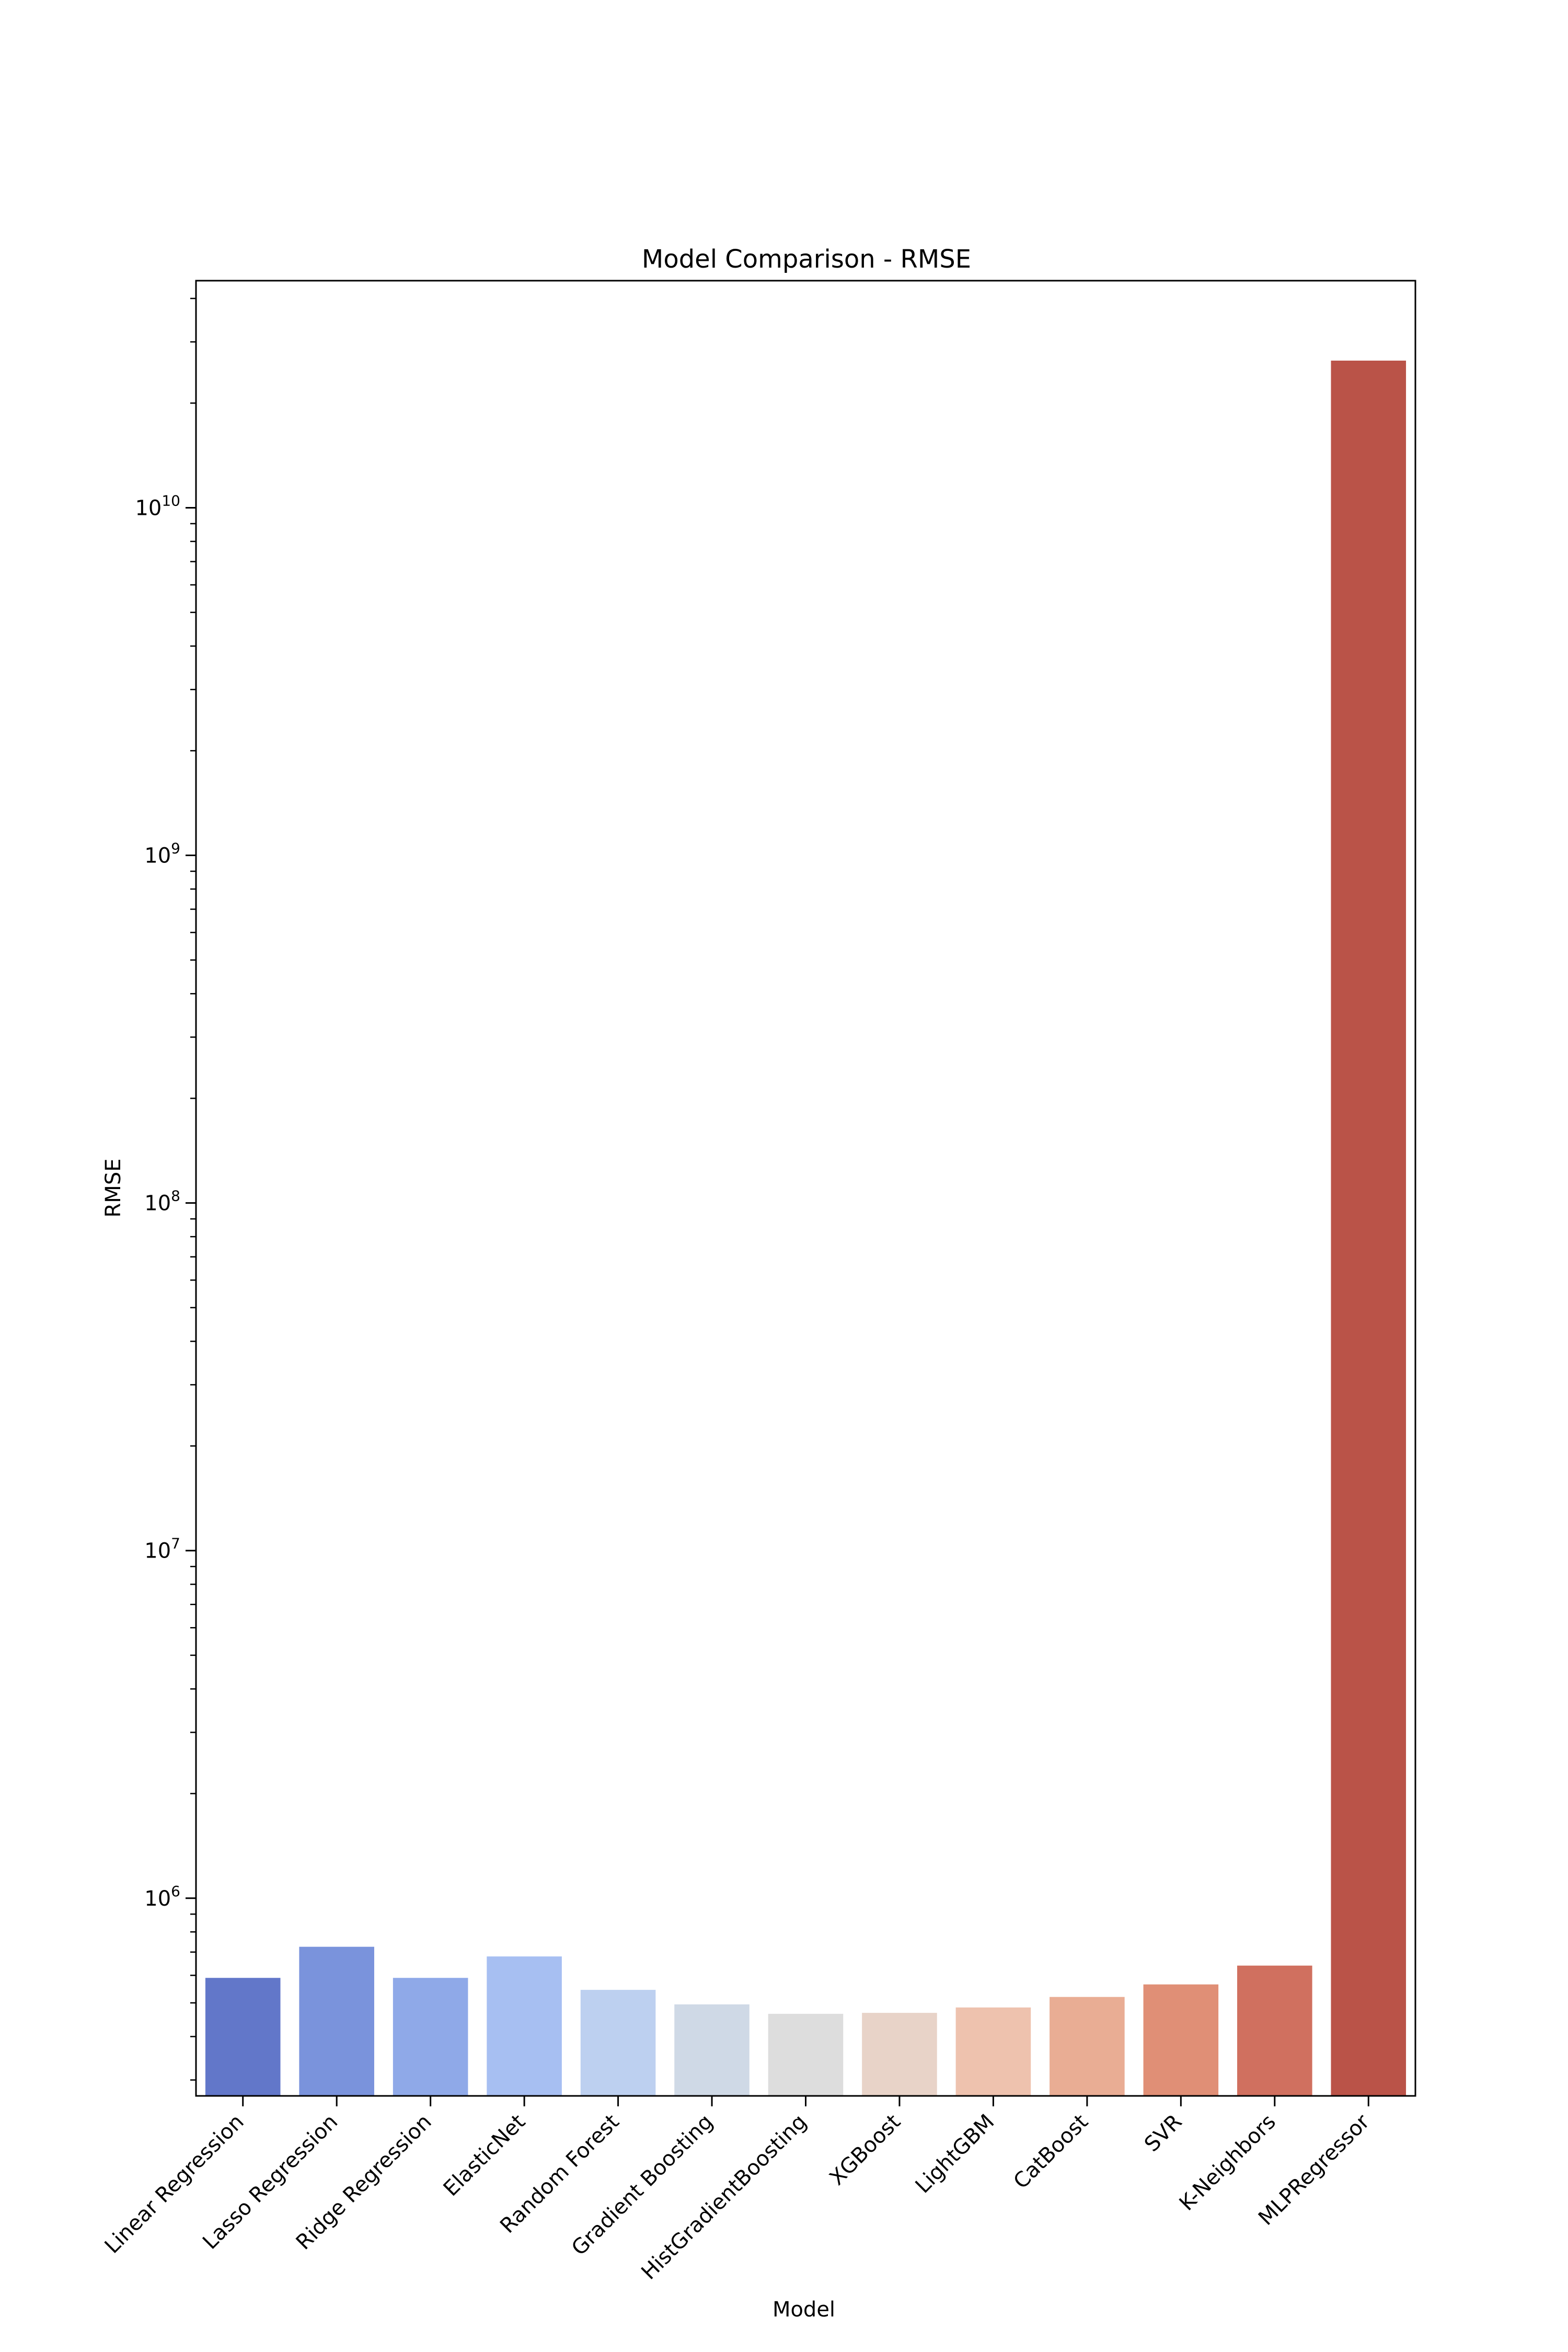 The image size is (1568, 2352). I want to click on y-tick-label: 10⁹, so click(162, 854).